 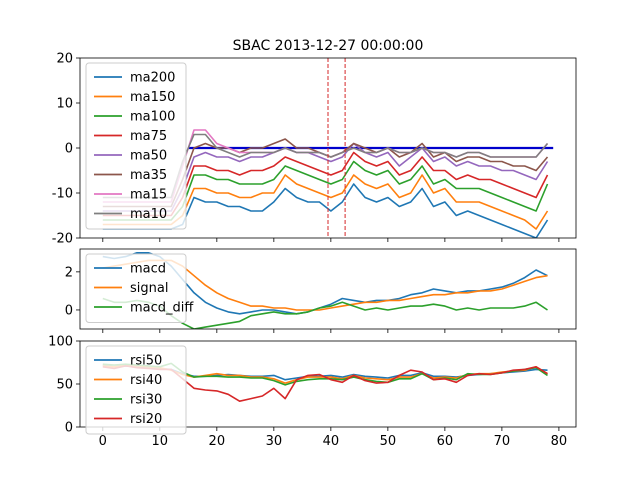 What do you see at coordinates (331, 441) in the screenshot?
I see `x-tick-label: 40` at bounding box center [331, 441].